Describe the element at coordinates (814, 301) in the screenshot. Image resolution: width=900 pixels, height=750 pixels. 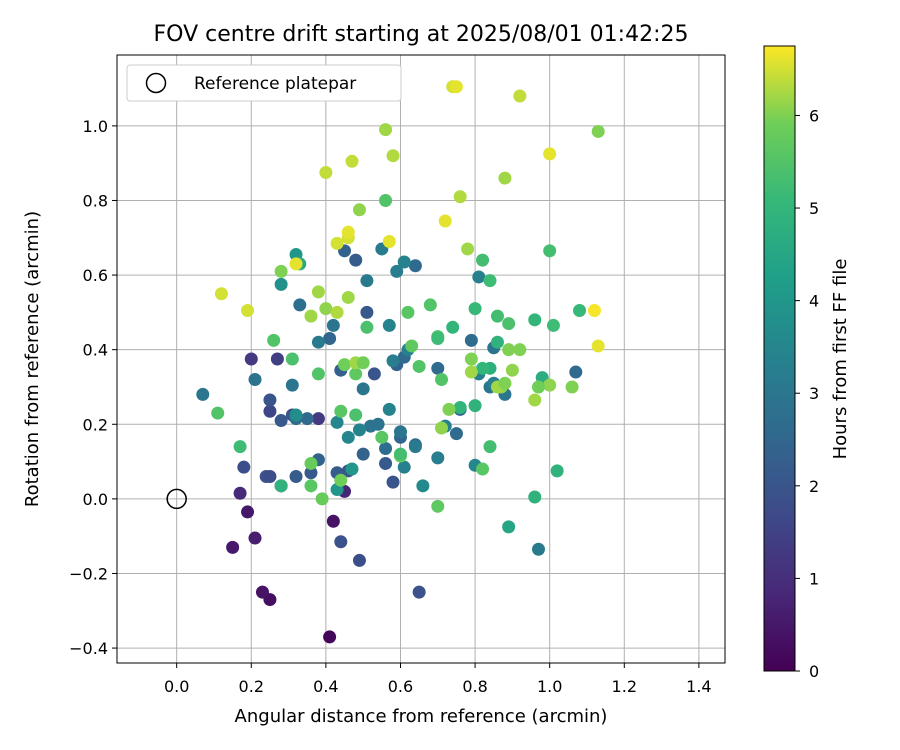
I see `colorbar-tick-label: 4` at that location.